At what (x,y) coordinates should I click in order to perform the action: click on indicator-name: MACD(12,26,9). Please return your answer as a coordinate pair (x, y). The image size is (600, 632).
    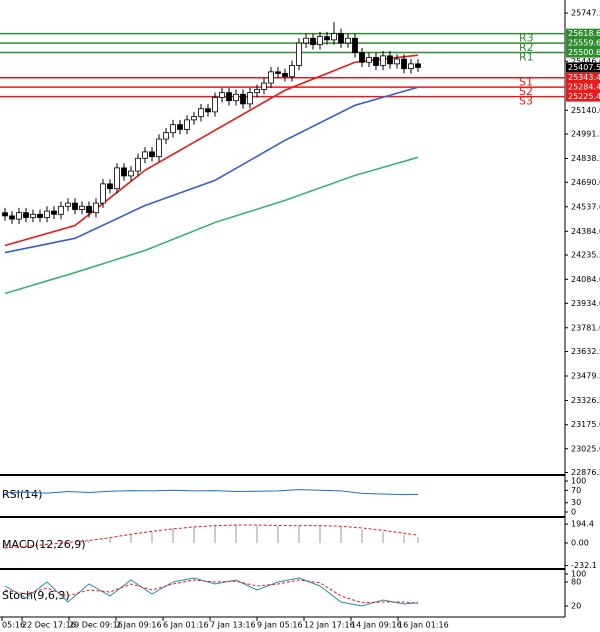
    Looking at the image, I should click on (44, 544).